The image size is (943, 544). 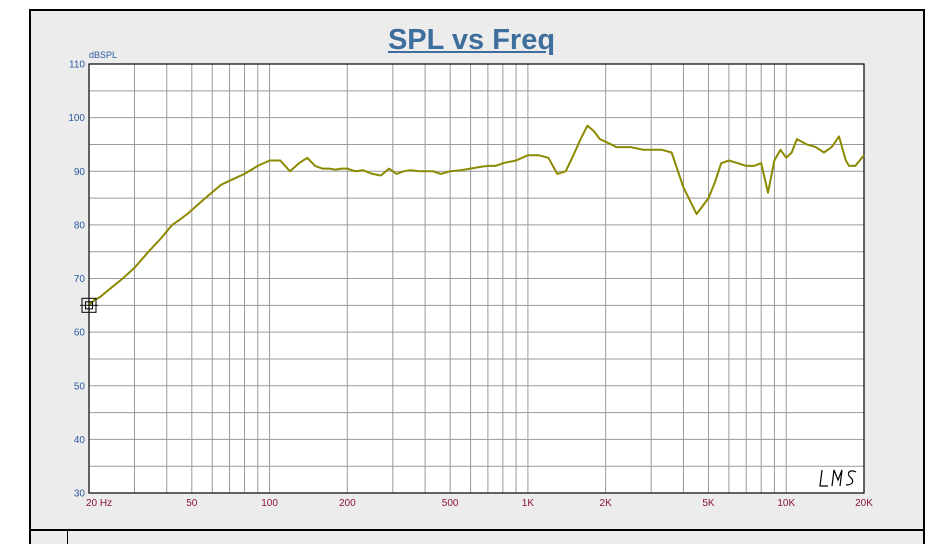 What do you see at coordinates (606, 503) in the screenshot?
I see `x-tick-label: 2K` at bounding box center [606, 503].